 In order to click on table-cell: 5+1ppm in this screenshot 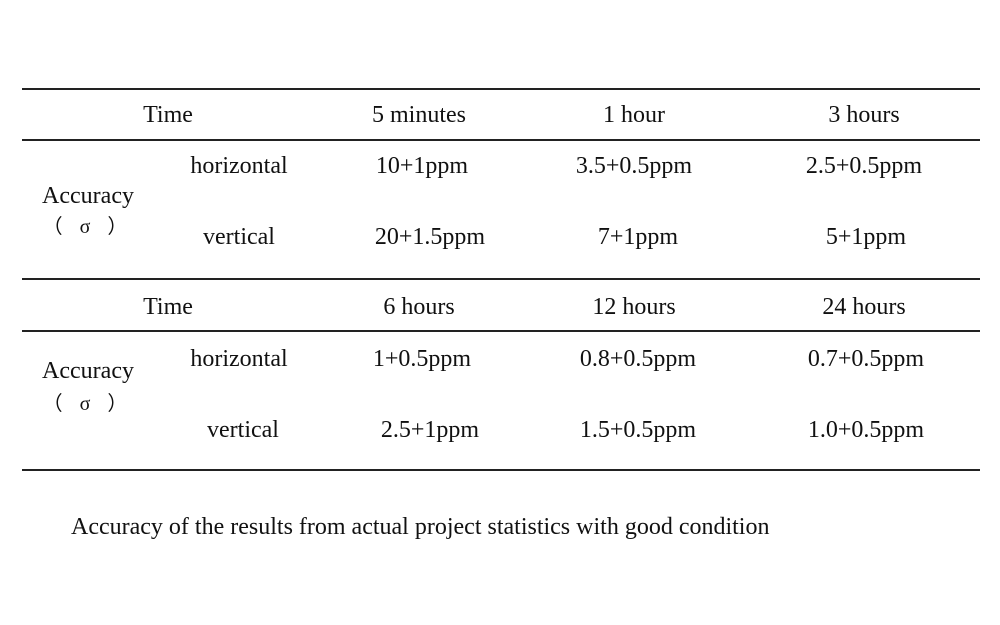, I will do `click(866, 237)`.